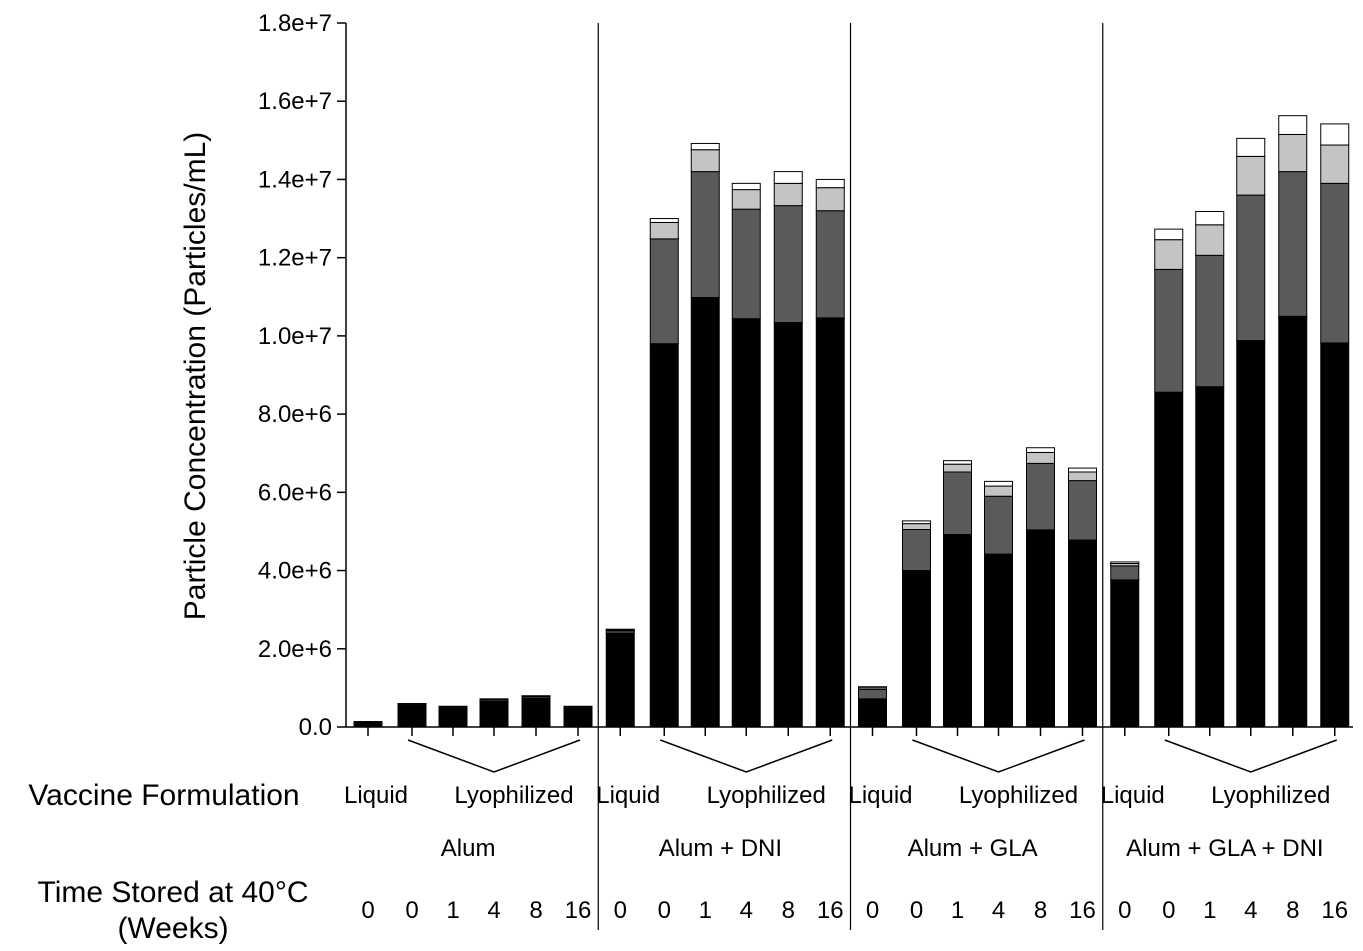  Describe the element at coordinates (973, 848) in the screenshot. I see `group-name-label: Alum + GLA` at that location.